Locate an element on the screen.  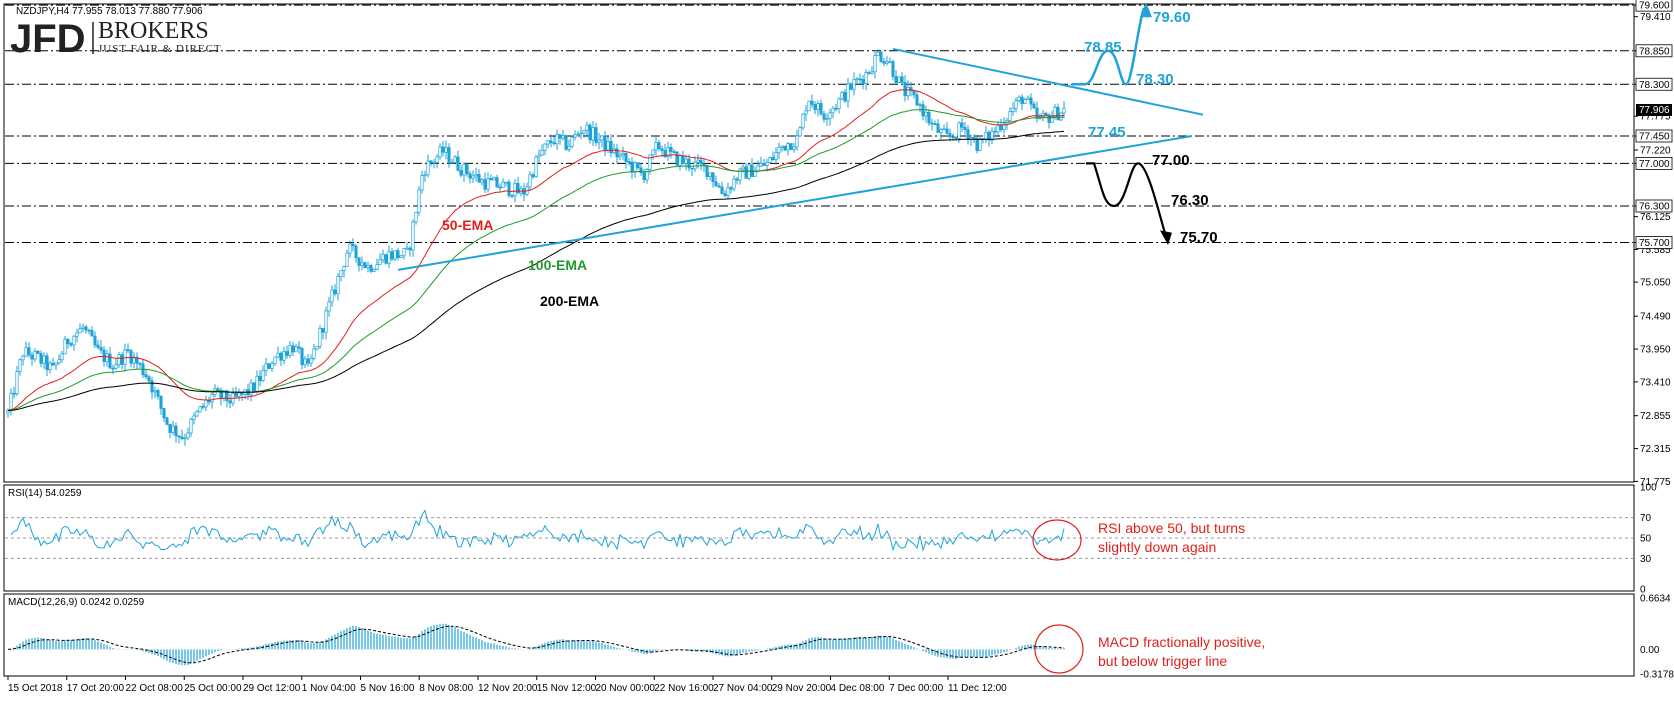
price-tick-label: 75.585 is located at coordinates (1655, 250).